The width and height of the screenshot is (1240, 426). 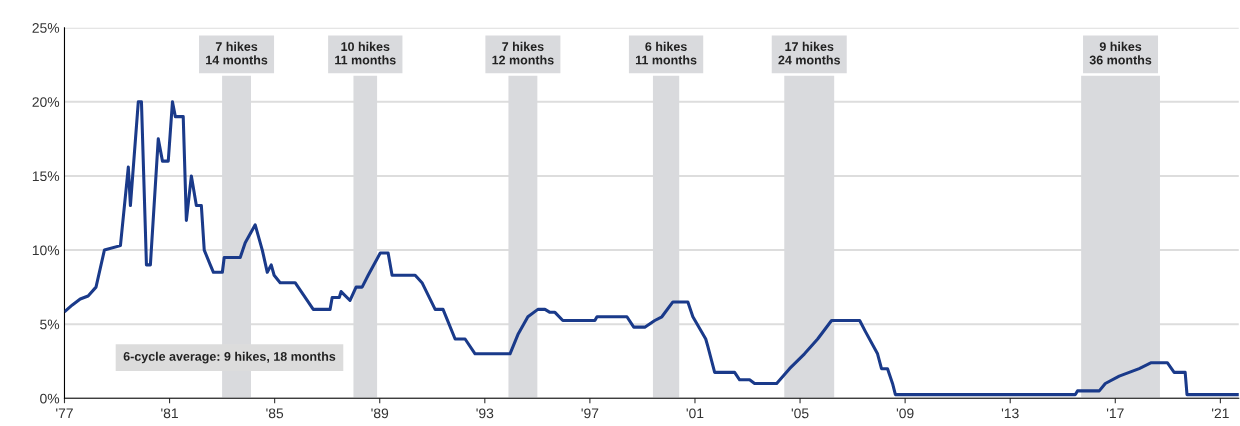 I want to click on y-tick-label: 15%, so click(x=46, y=176).